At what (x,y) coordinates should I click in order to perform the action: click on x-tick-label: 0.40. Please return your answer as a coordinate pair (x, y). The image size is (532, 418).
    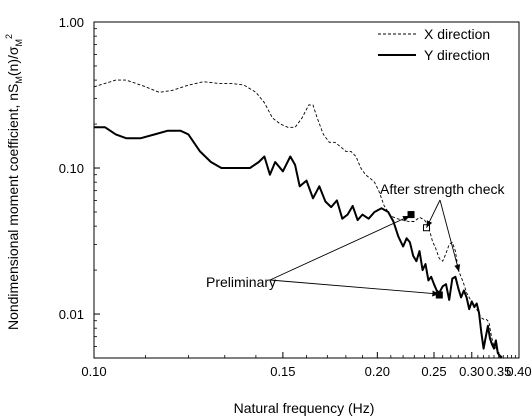
    Looking at the image, I should click on (518, 371).